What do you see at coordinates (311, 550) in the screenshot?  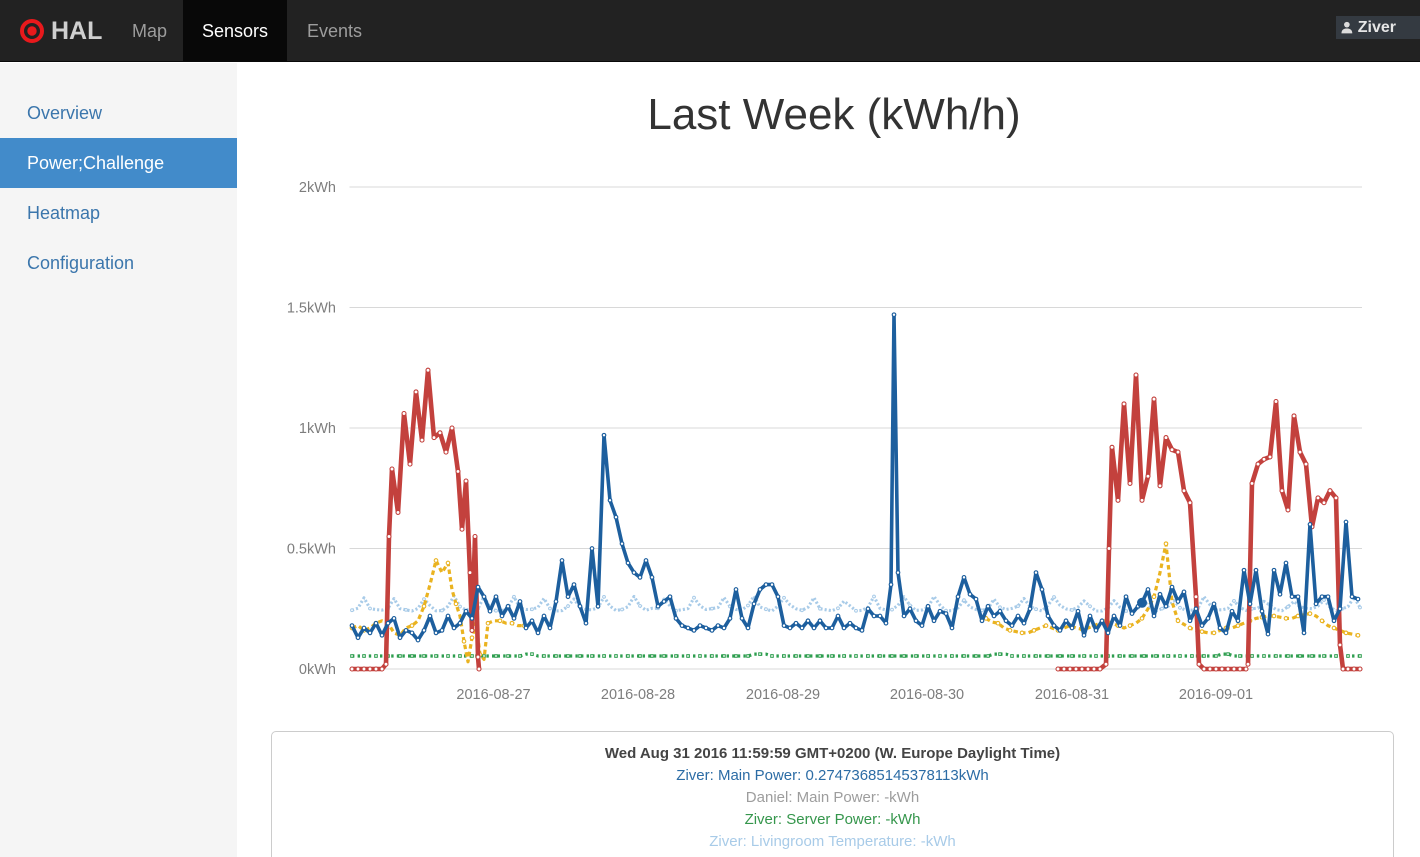 I see `svg-text: 0.5kWh` at bounding box center [311, 550].